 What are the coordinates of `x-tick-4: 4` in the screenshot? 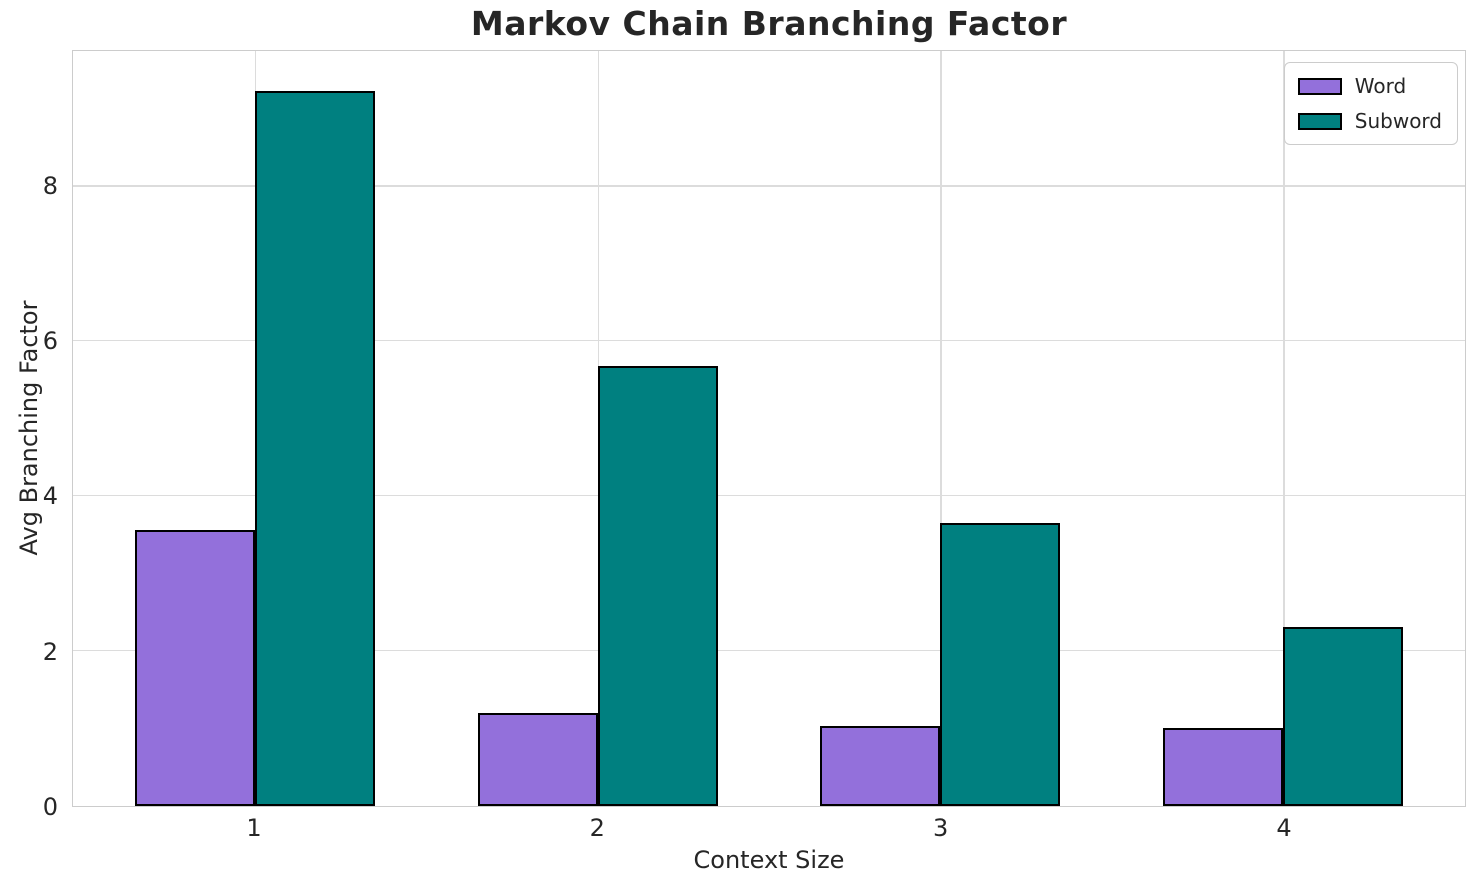 It's located at (1284, 828).